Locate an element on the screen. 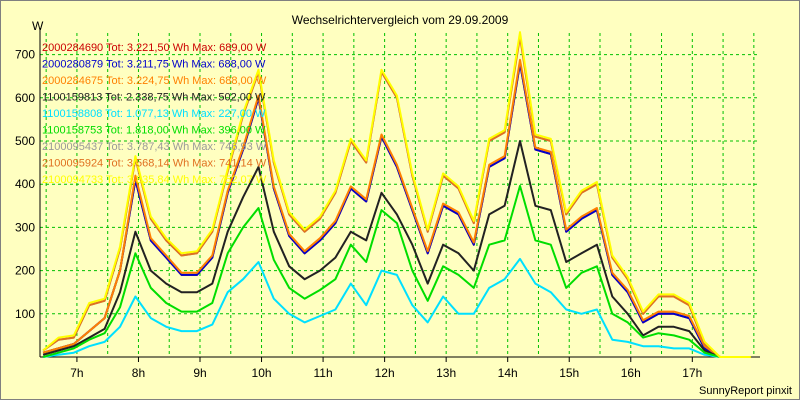 The image size is (800, 400). x-tick-label: 11h is located at coordinates (323, 373).